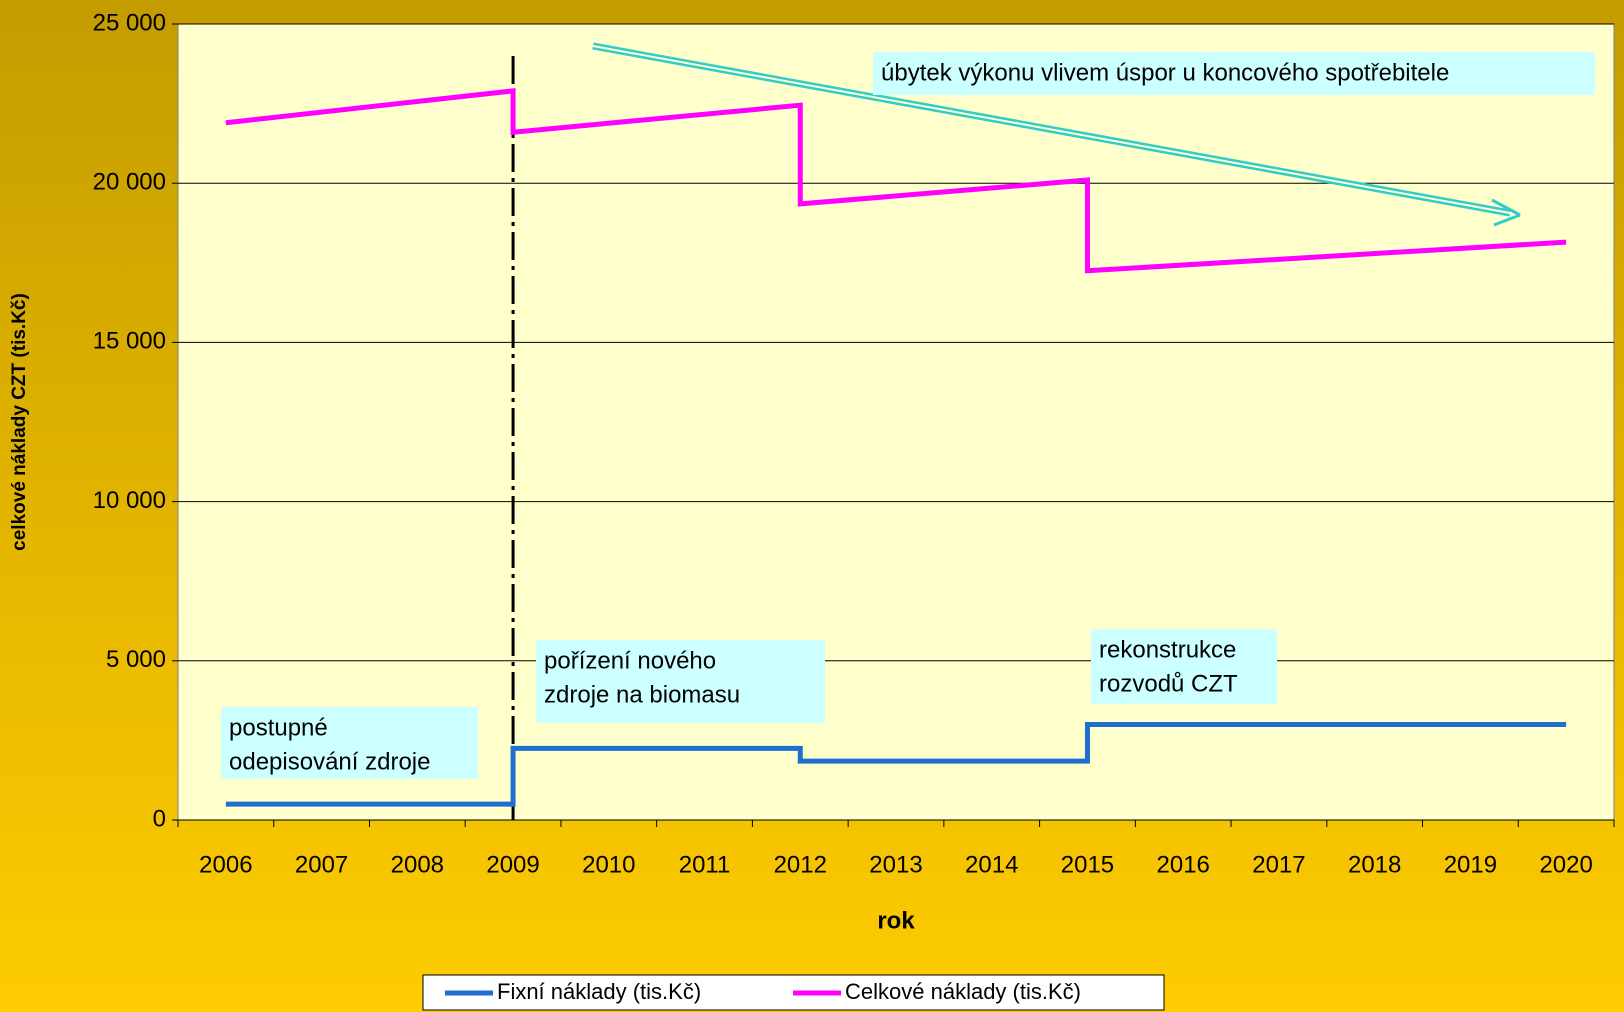  What do you see at coordinates (1168, 683) in the screenshot?
I see `annotation-text: rozvodů CZT` at bounding box center [1168, 683].